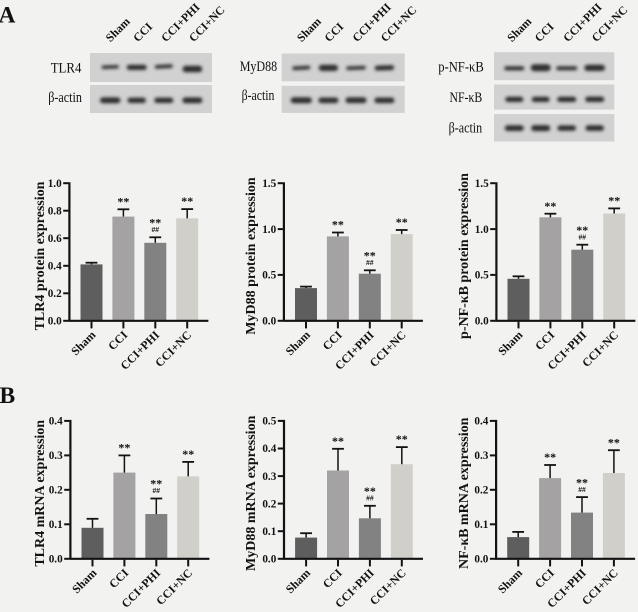  I want to click on svg-text: 0.8, so click(55, 211).